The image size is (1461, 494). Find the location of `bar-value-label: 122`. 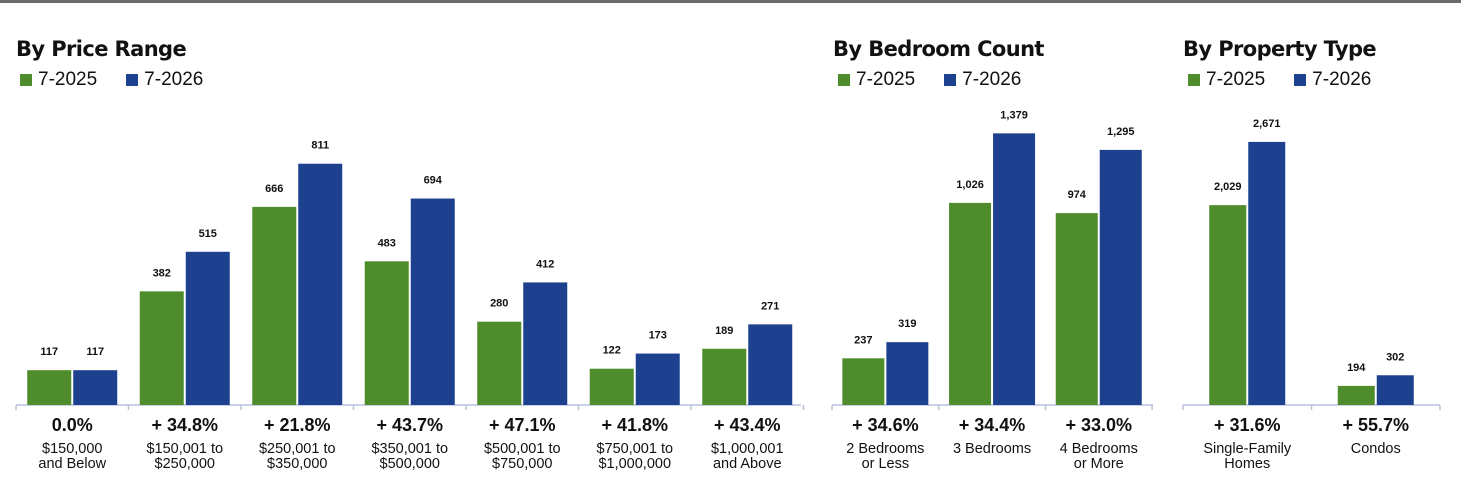

bar-value-label: 122 is located at coordinates (612, 351).